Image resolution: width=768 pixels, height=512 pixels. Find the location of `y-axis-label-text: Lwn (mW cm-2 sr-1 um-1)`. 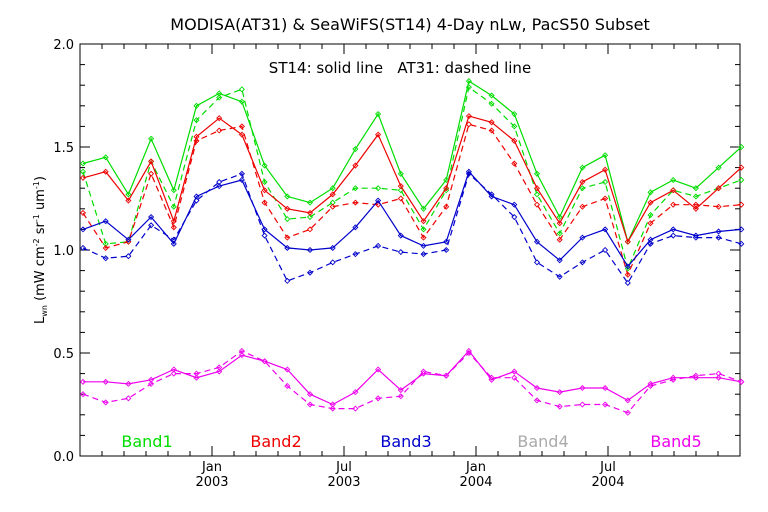

y-axis-label-text: Lwn (mW cm-2 sr-1 um-1) is located at coordinates (40, 250).